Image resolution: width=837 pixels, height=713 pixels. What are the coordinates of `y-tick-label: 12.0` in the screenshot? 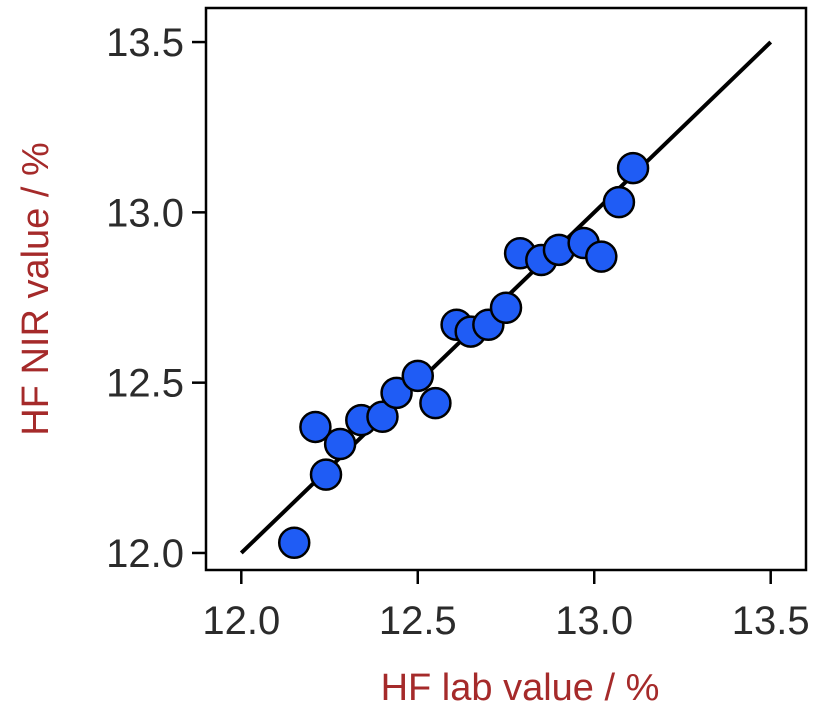 It's located at (145, 554).